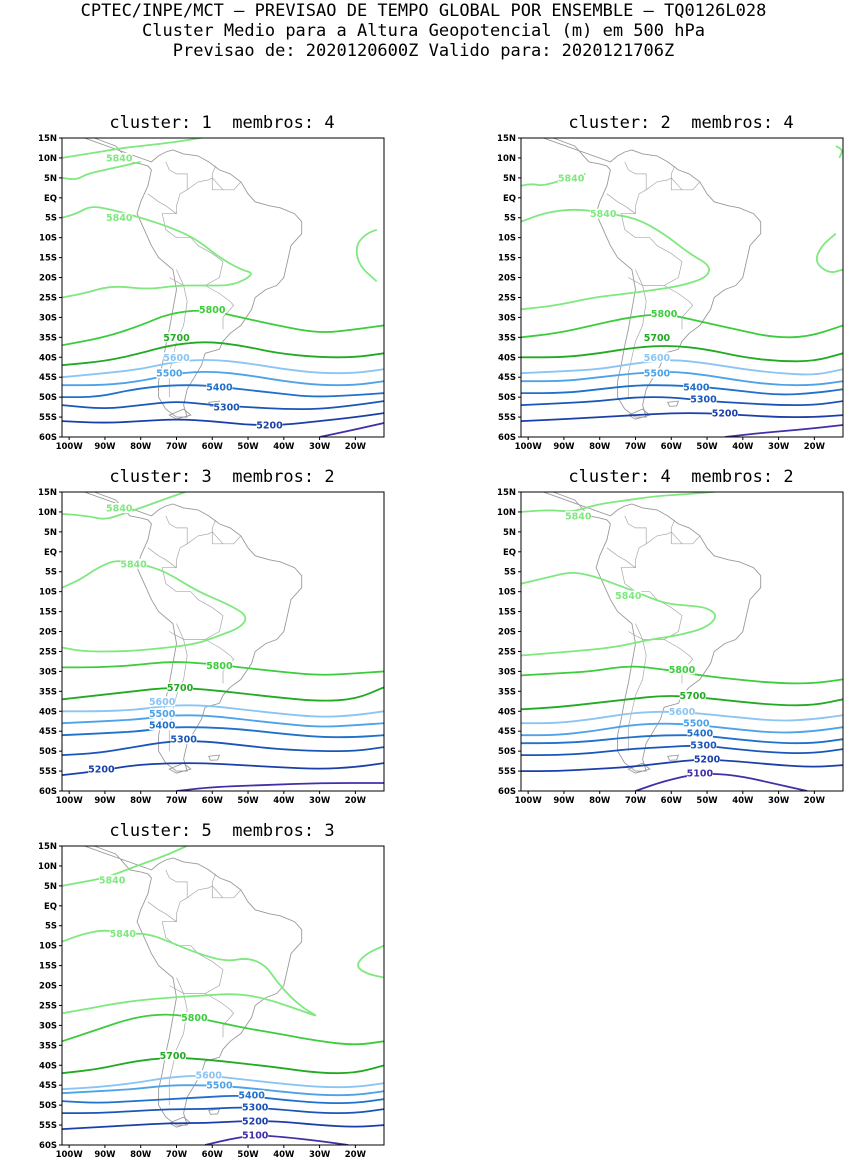 This screenshot has width=847, height=1166. Describe the element at coordinates (779, 447) in the screenshot. I see `lon-label: 30W` at that location.